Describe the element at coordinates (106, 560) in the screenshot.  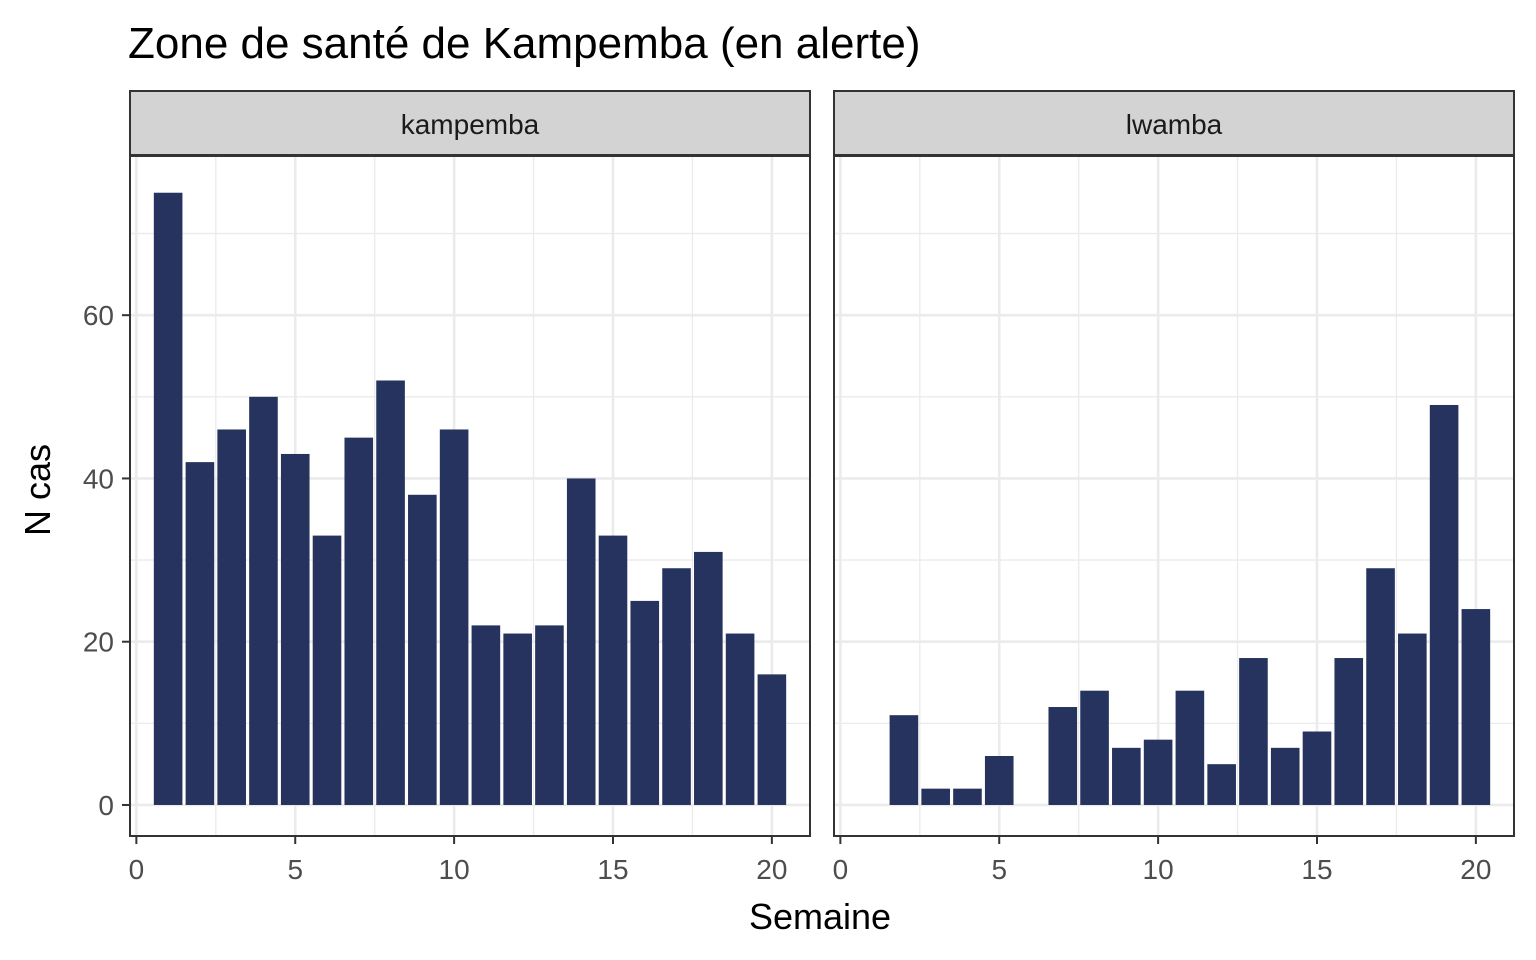
I see `y-axis: 0 20 40 60` at that location.